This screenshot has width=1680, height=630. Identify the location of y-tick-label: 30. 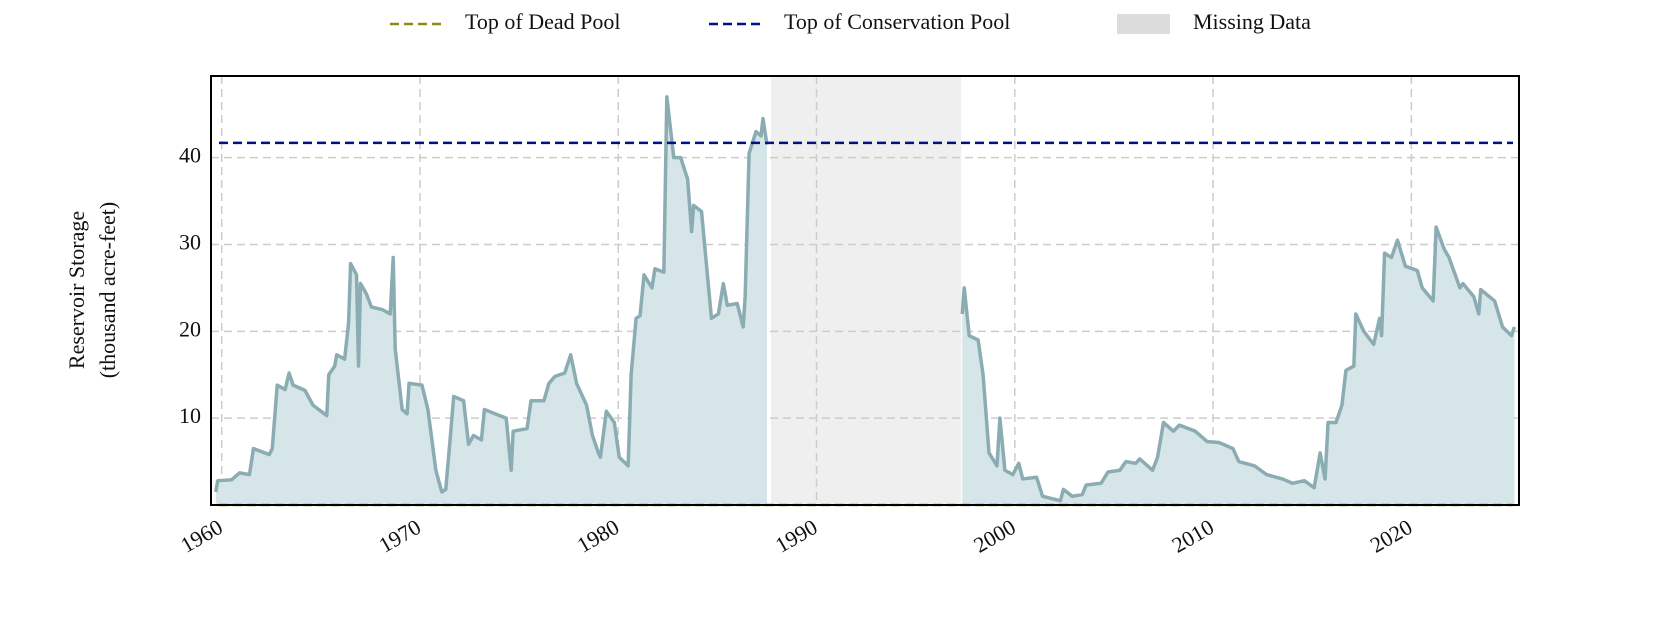
(190, 242).